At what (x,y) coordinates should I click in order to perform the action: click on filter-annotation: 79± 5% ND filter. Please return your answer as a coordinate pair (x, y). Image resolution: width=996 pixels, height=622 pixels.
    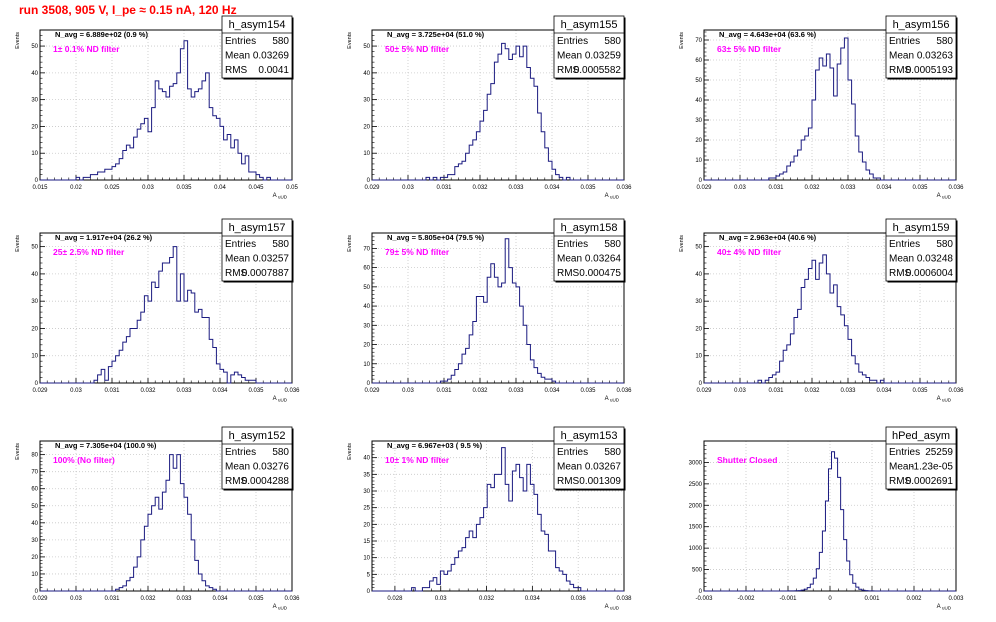
    Looking at the image, I should click on (417, 252).